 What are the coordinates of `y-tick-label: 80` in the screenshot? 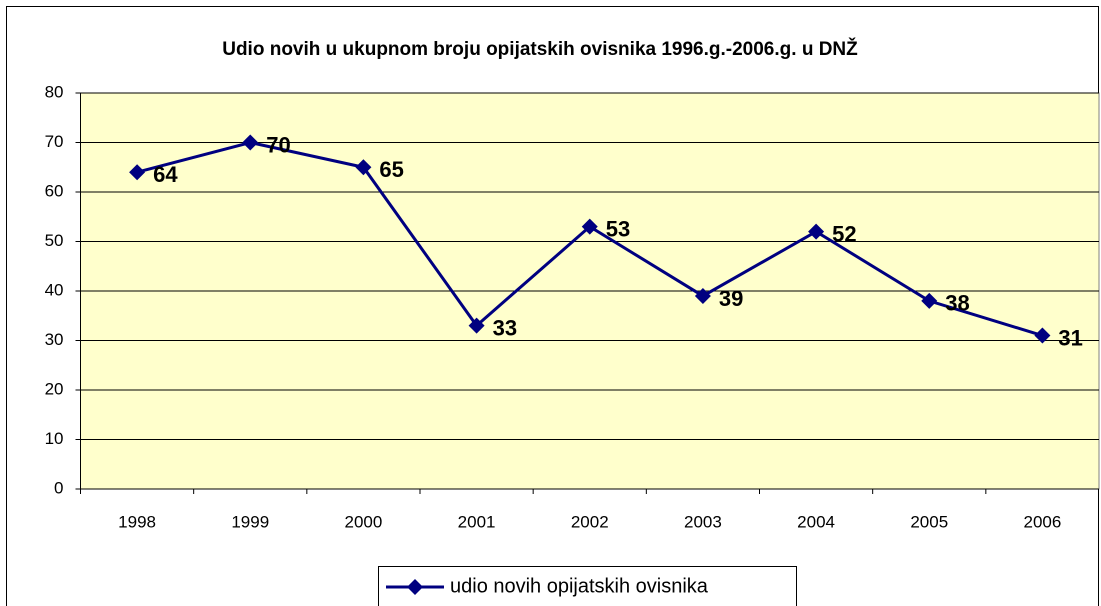 It's located at (54, 91).